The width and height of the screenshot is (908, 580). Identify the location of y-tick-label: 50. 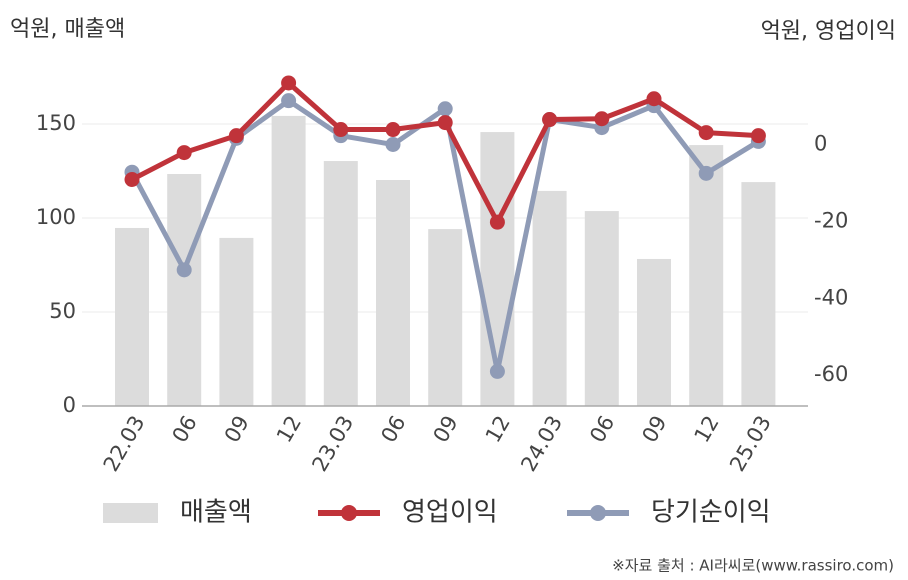
(62, 311).